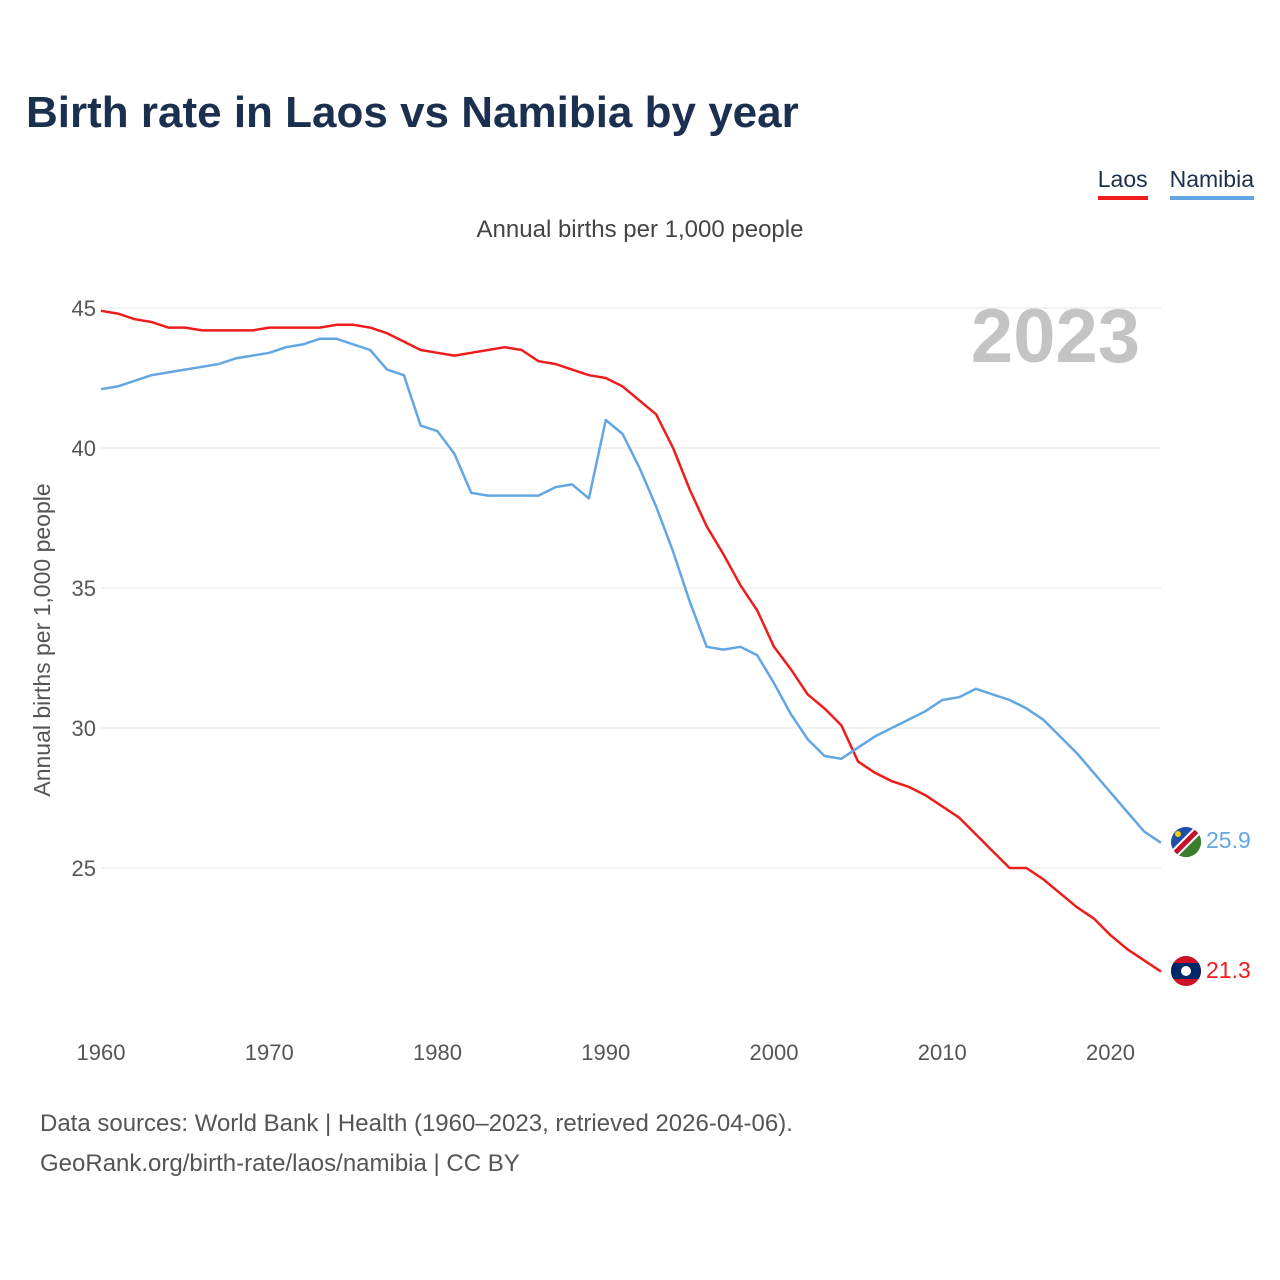 The width and height of the screenshot is (1280, 1280). Describe the element at coordinates (1211, 183) in the screenshot. I see `legend-item-namibia: Namibia` at that location.